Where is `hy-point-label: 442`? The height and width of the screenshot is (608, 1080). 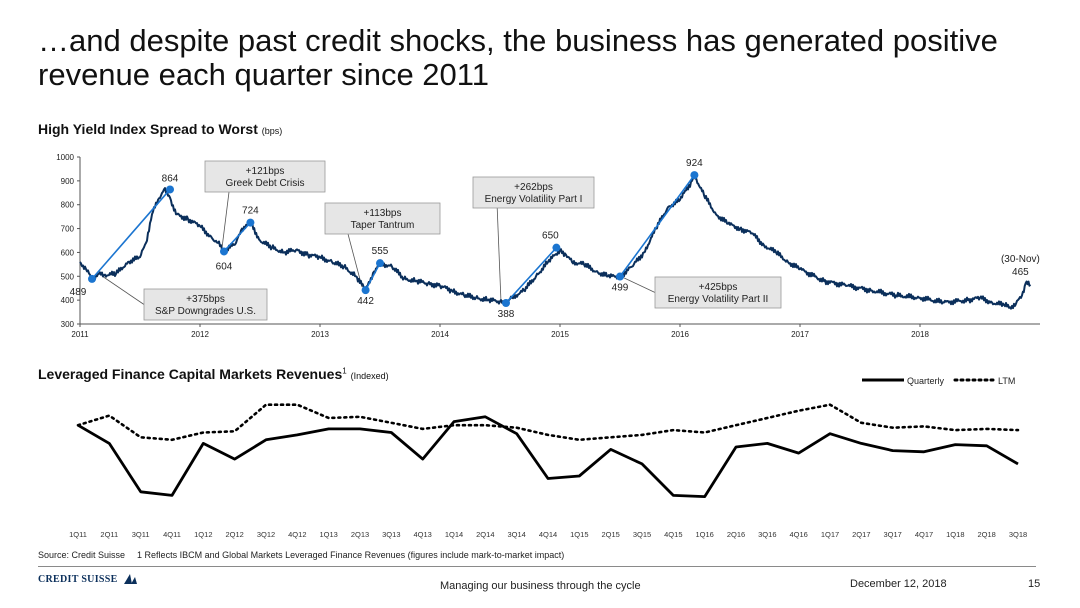
hy-point-label: 442 is located at coordinates (365, 301).